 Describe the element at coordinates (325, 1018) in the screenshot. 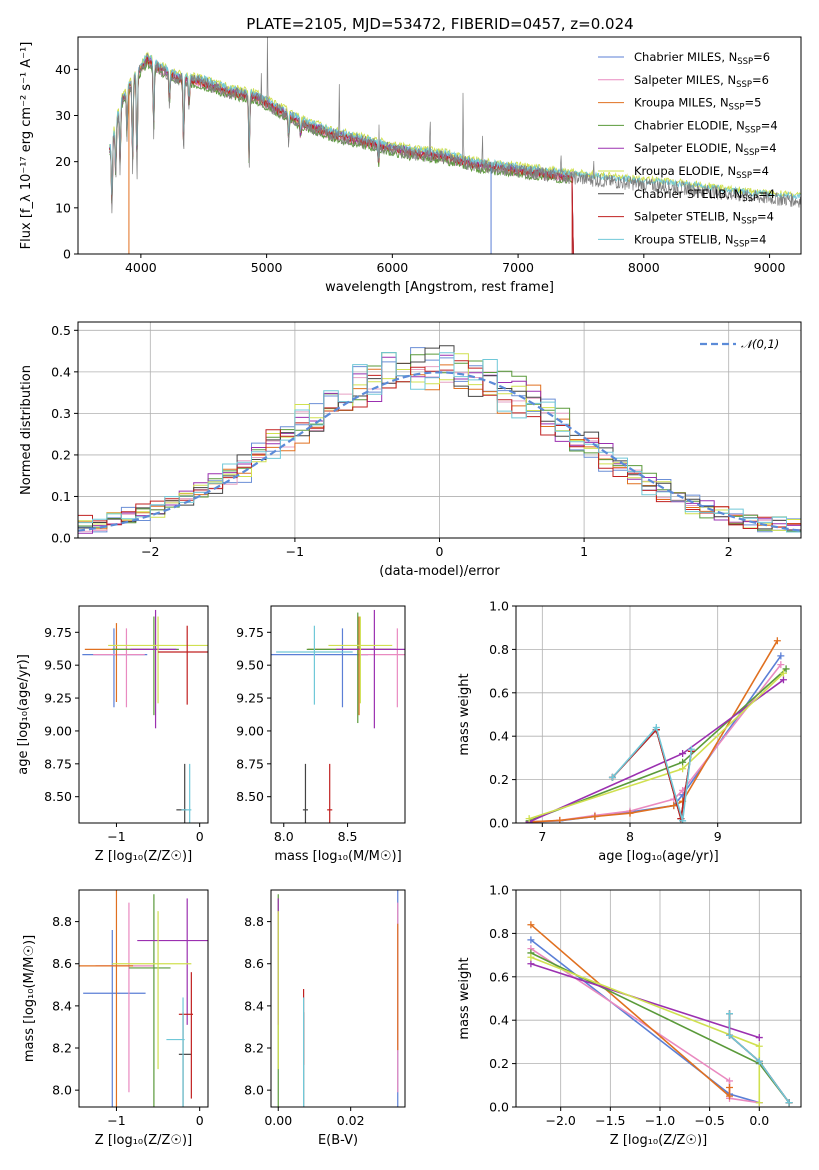

I see `mass_vs_ebv-panel: 0.00 0.02 8.0 8.2 8.4 8.6 8.8 E(B-V)` at that location.